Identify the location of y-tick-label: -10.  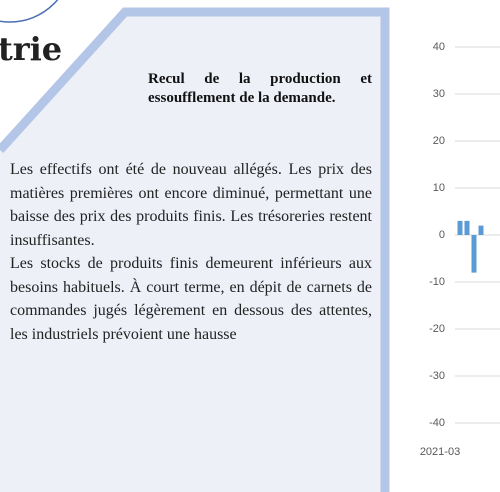
(437, 282).